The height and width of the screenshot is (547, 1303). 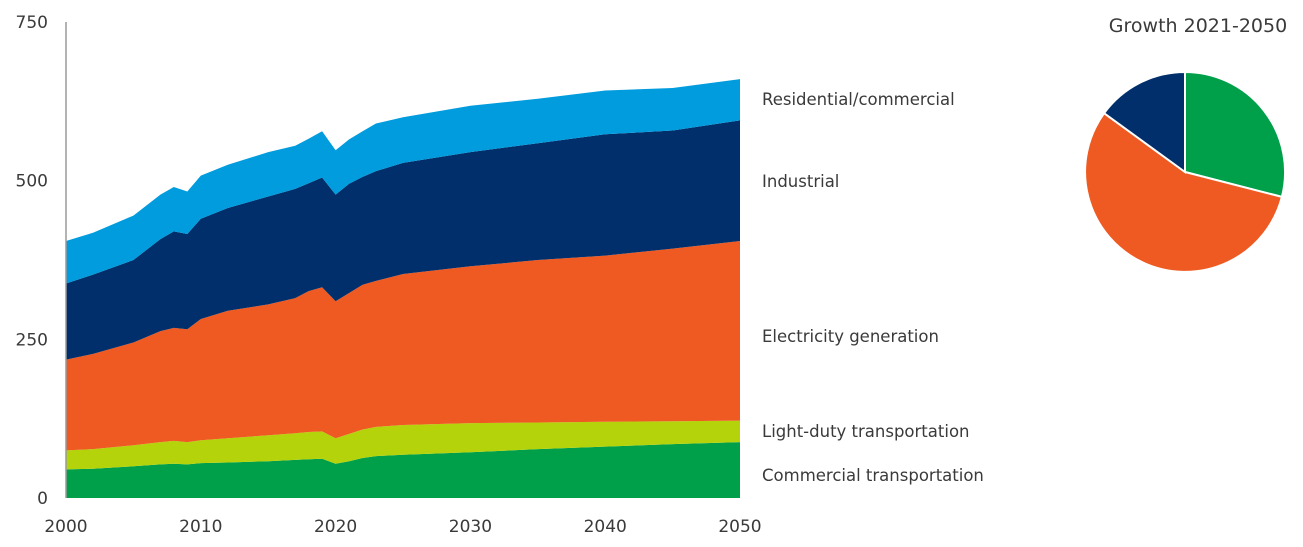 I want to click on pie-slice-electricity-generation, so click(x=1184, y=192).